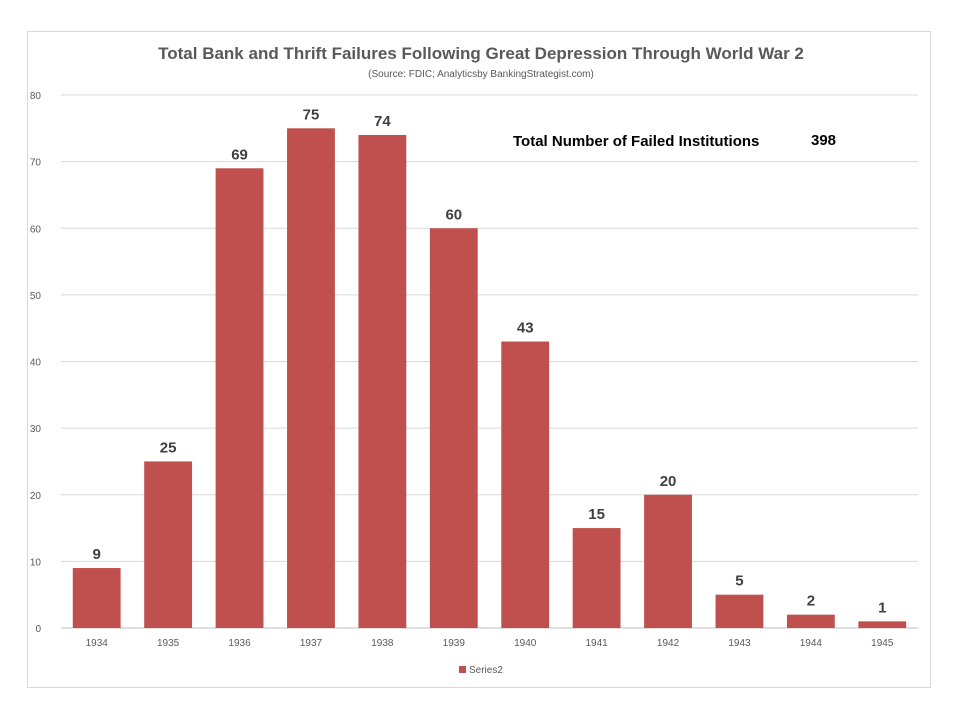 This screenshot has width=960, height=720. What do you see at coordinates (36, 163) in the screenshot?
I see `y-tick-label: 70` at bounding box center [36, 163].